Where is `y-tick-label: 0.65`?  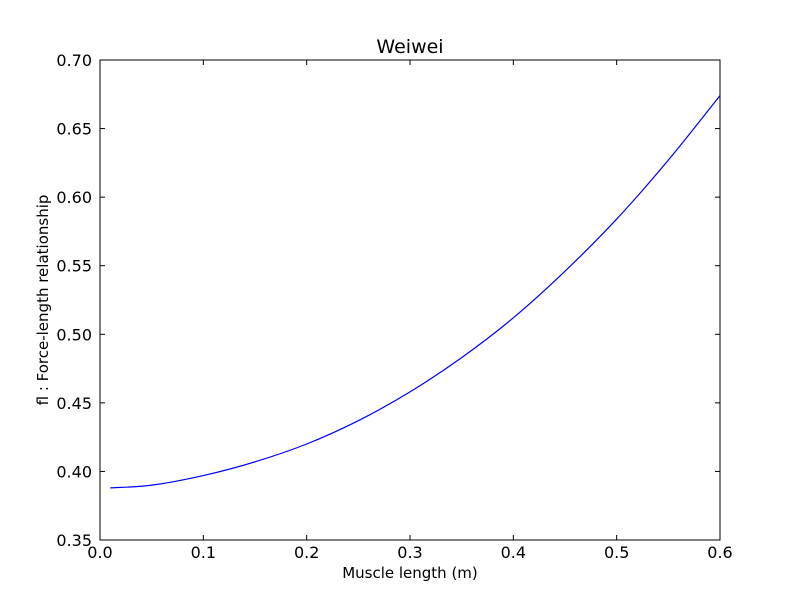
y-tick-label: 0.65 is located at coordinates (74, 129).